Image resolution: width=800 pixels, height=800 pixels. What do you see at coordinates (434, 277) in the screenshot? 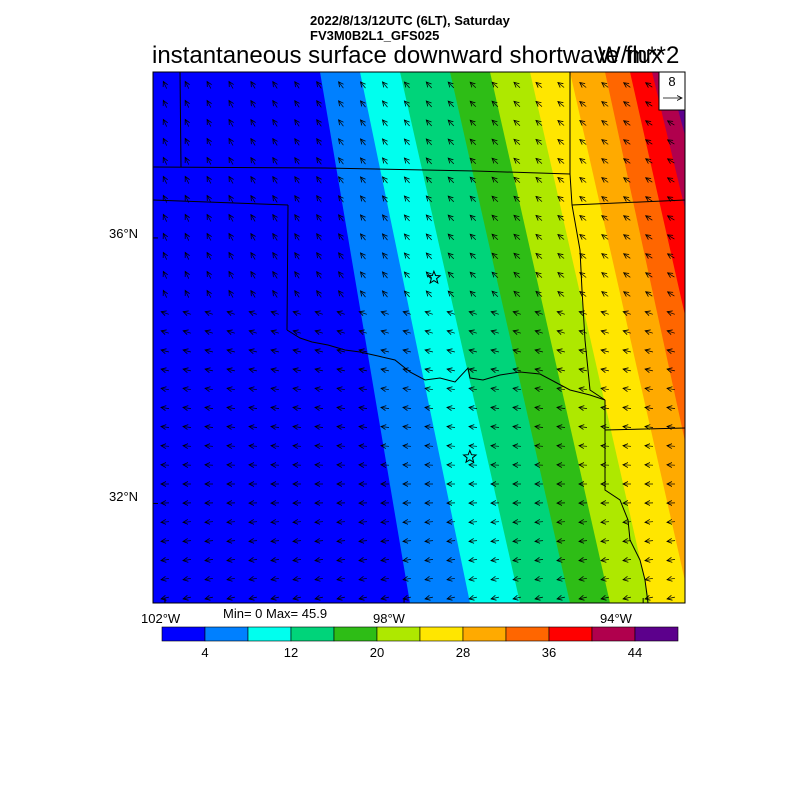
I see `station-star` at bounding box center [434, 277].